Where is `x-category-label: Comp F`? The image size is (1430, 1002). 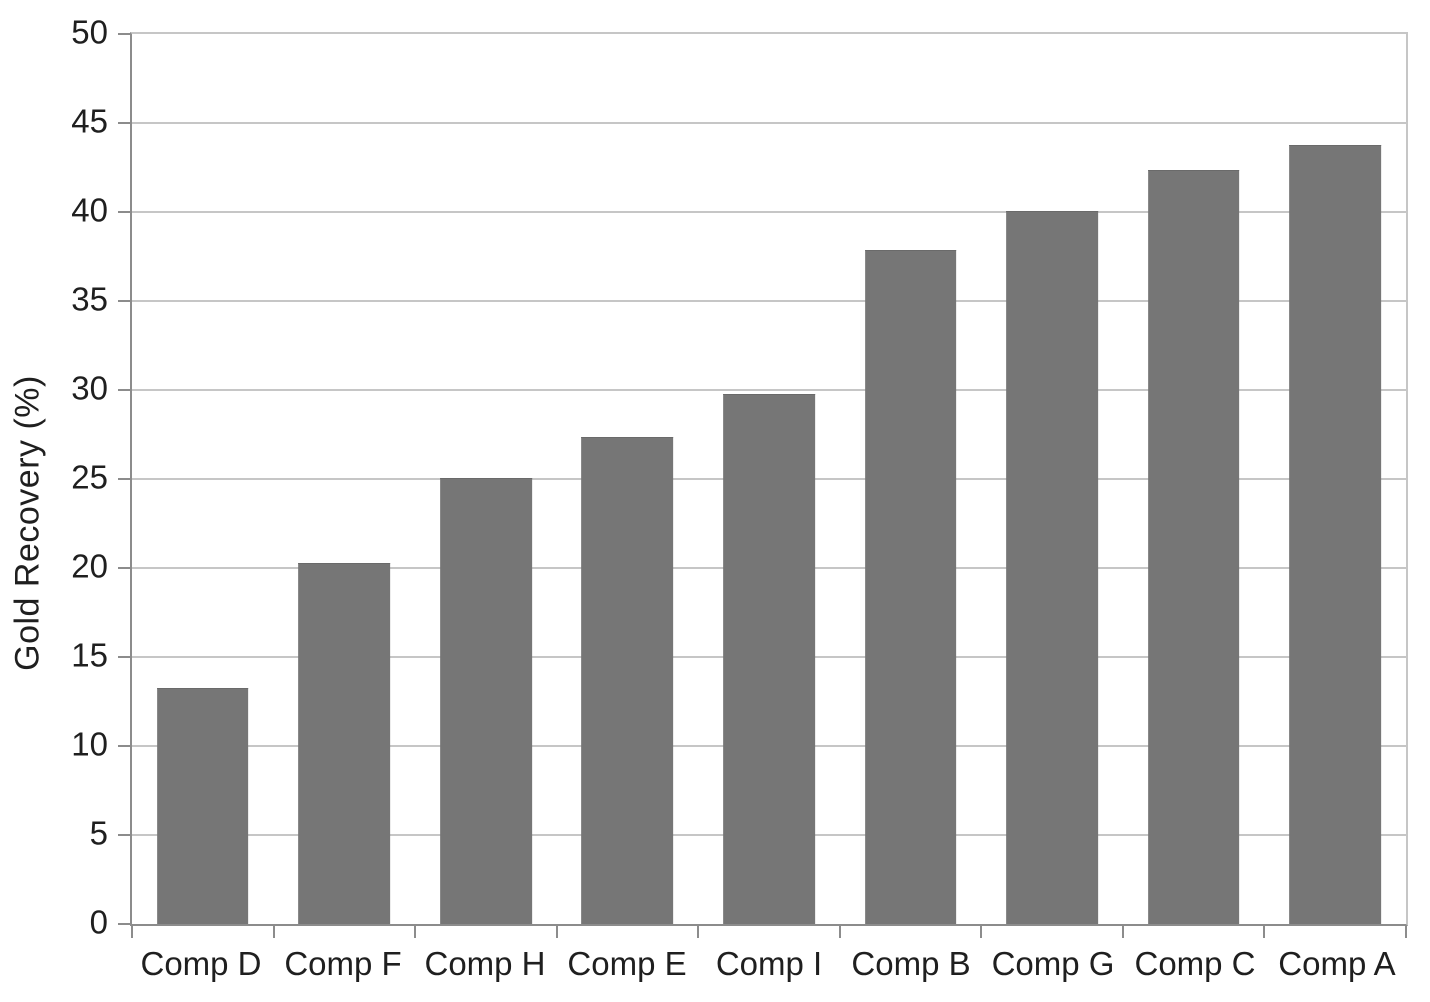 x-category-label: Comp F is located at coordinates (343, 963).